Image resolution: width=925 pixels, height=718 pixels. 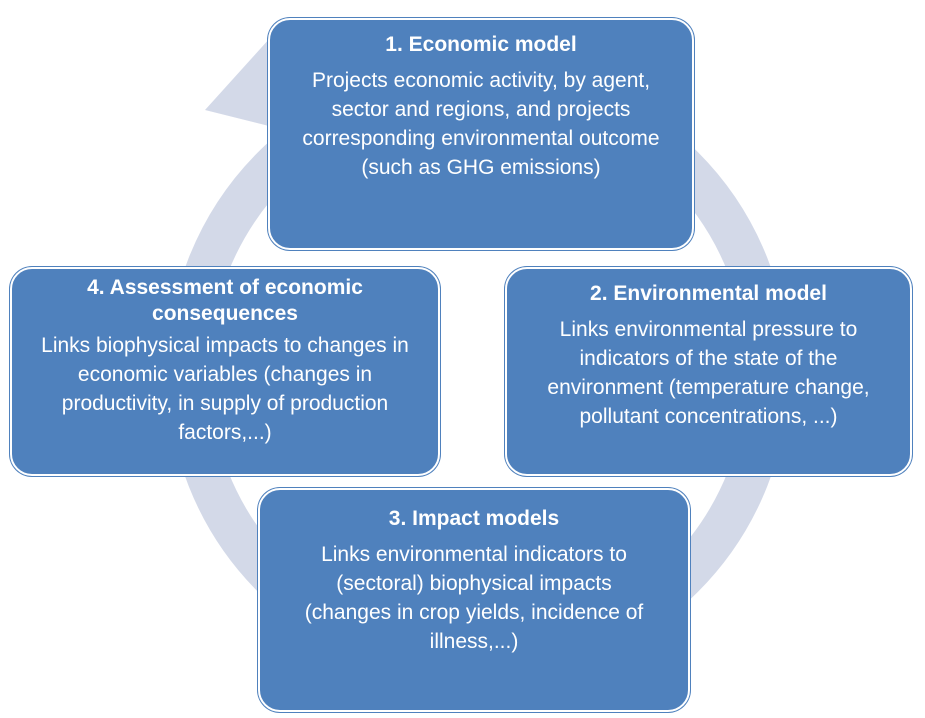 I want to click on node-title: 2. Environmental model, so click(x=708, y=293).